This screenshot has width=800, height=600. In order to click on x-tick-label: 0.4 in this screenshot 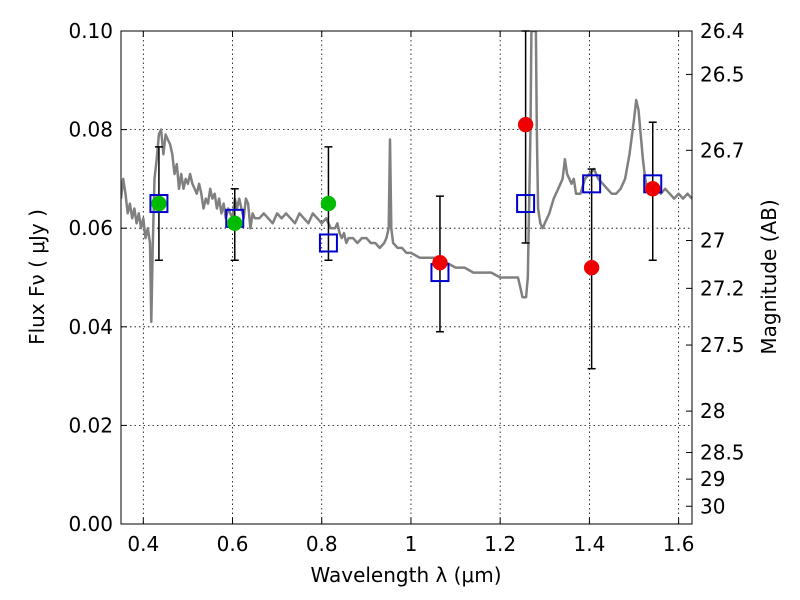, I will do `click(143, 544)`.